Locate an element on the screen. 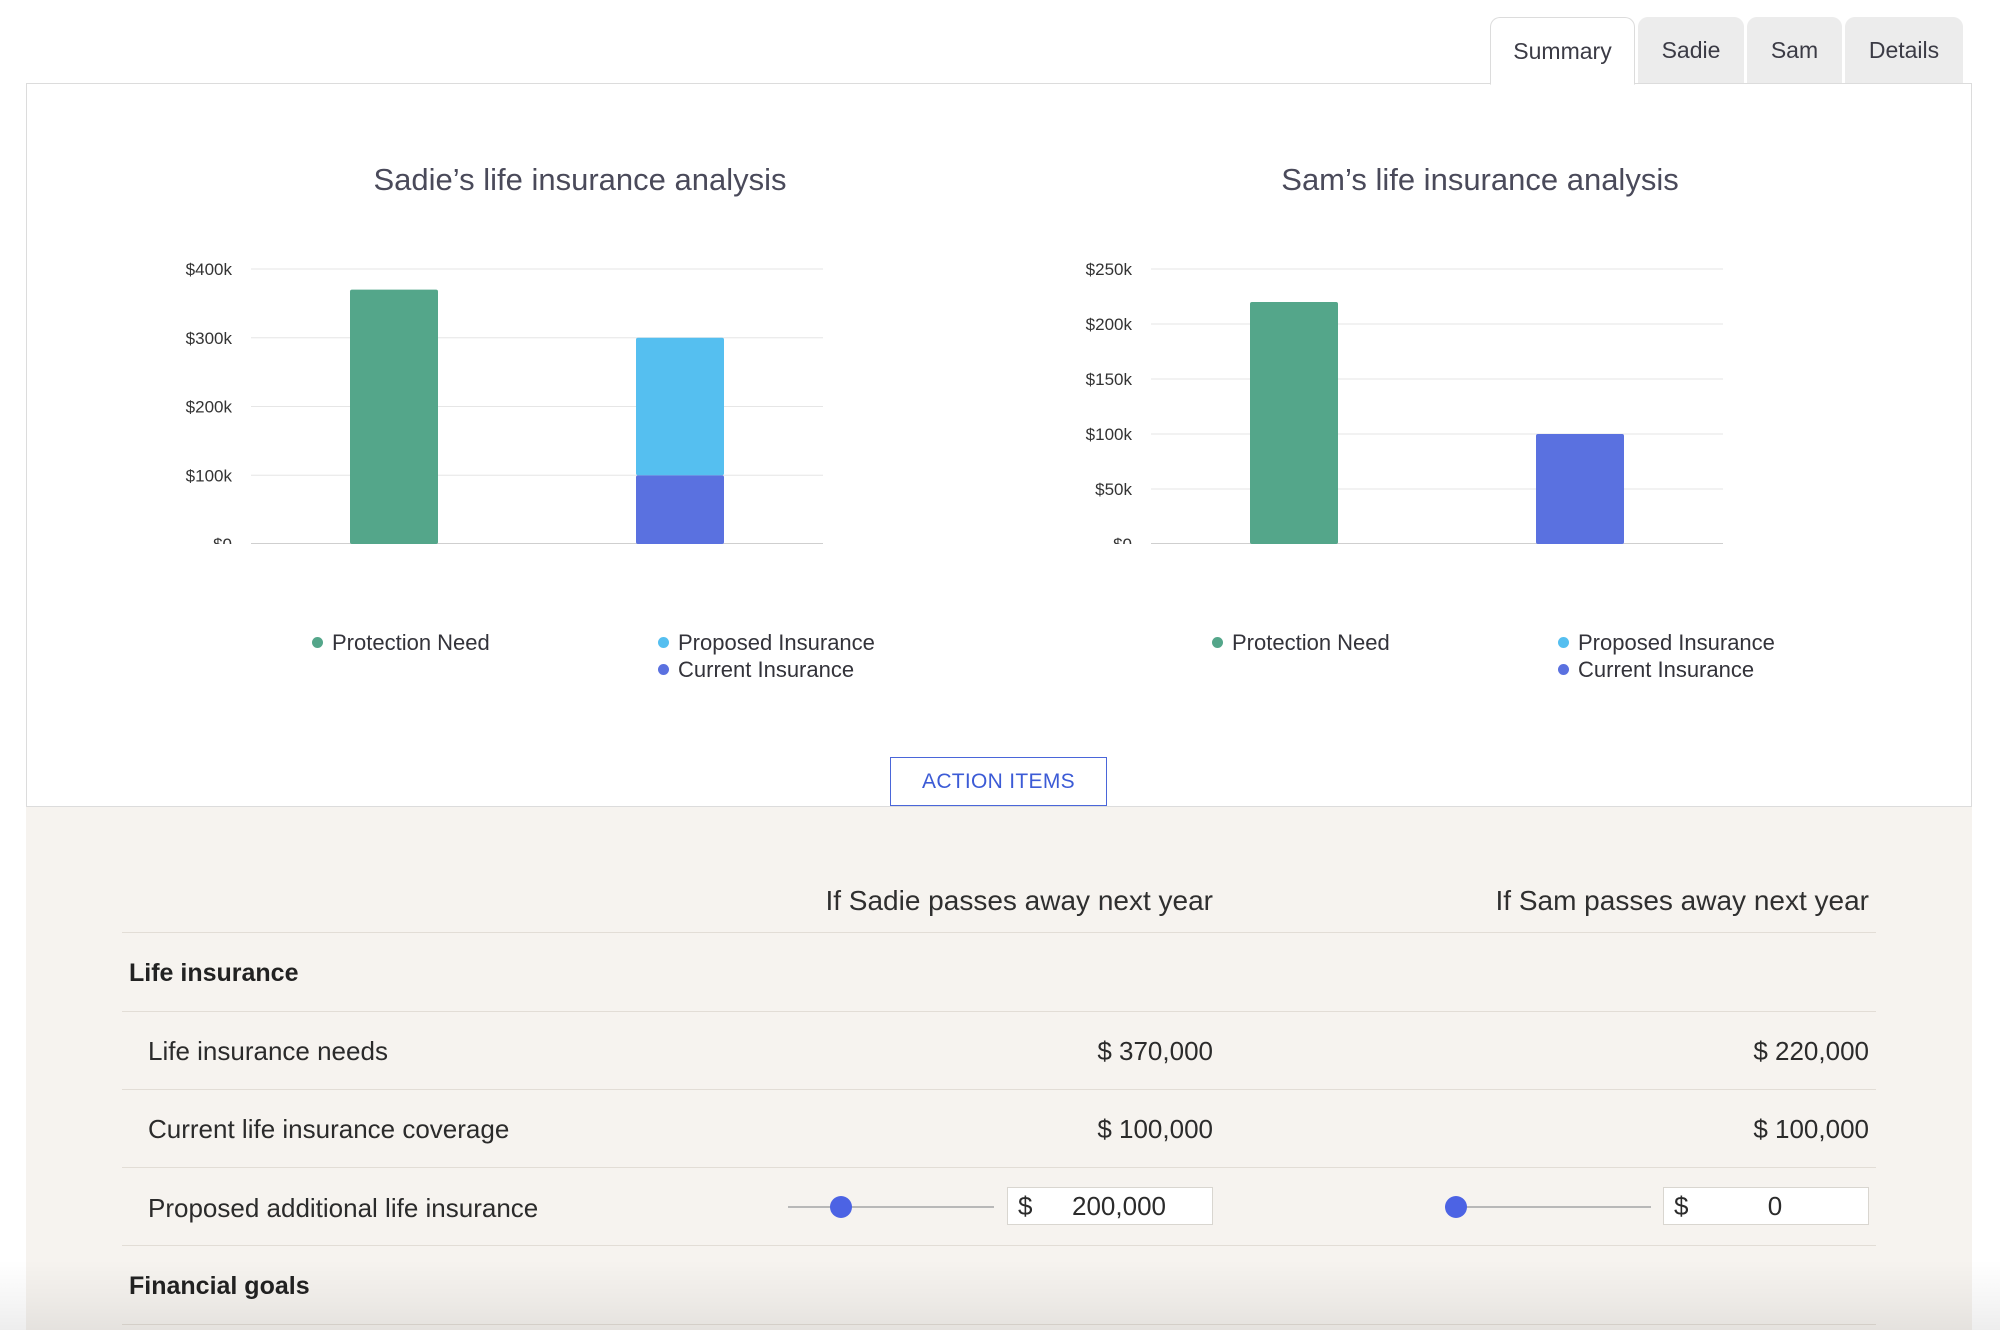 The width and height of the screenshot is (2000, 1330). needs-row-label: Life insurance needs is located at coordinates (268, 1051).